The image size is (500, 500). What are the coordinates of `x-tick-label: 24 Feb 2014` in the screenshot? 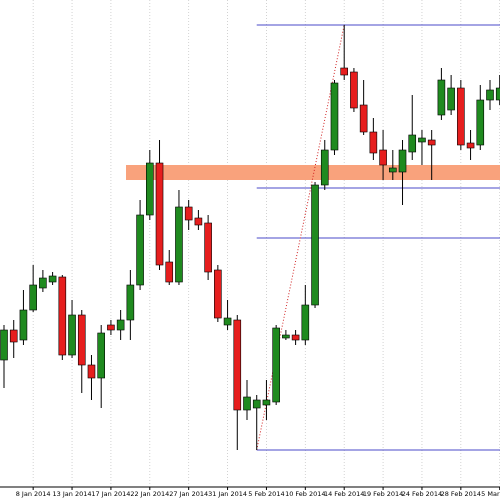 It's located at (422, 494).